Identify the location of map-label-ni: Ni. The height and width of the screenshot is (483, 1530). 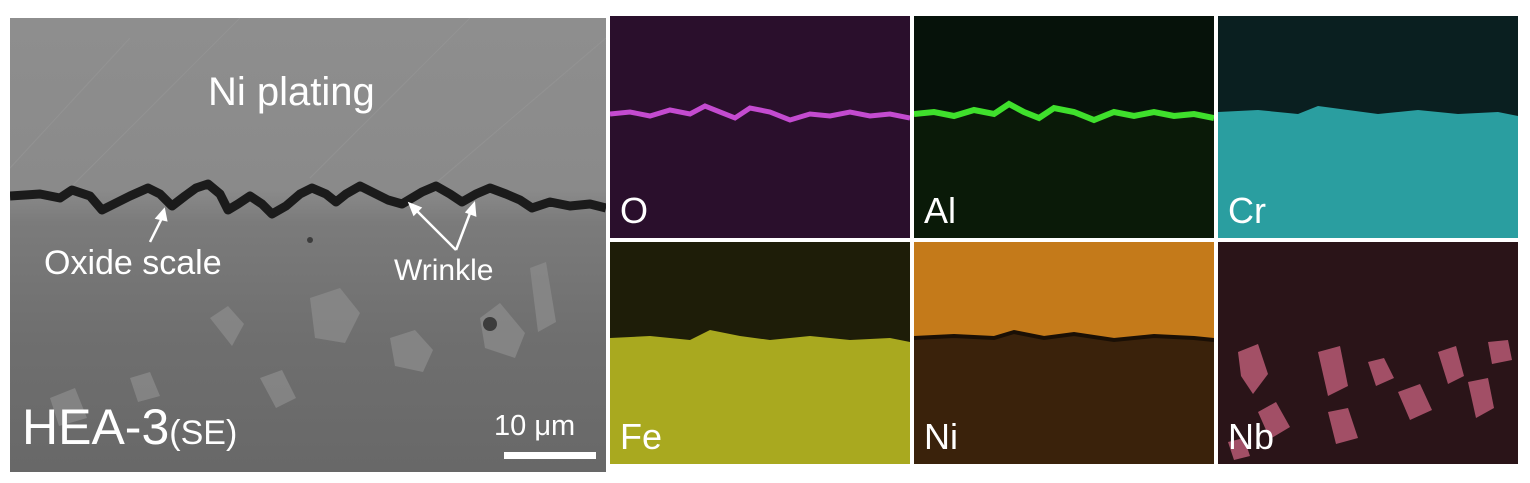
(941, 436).